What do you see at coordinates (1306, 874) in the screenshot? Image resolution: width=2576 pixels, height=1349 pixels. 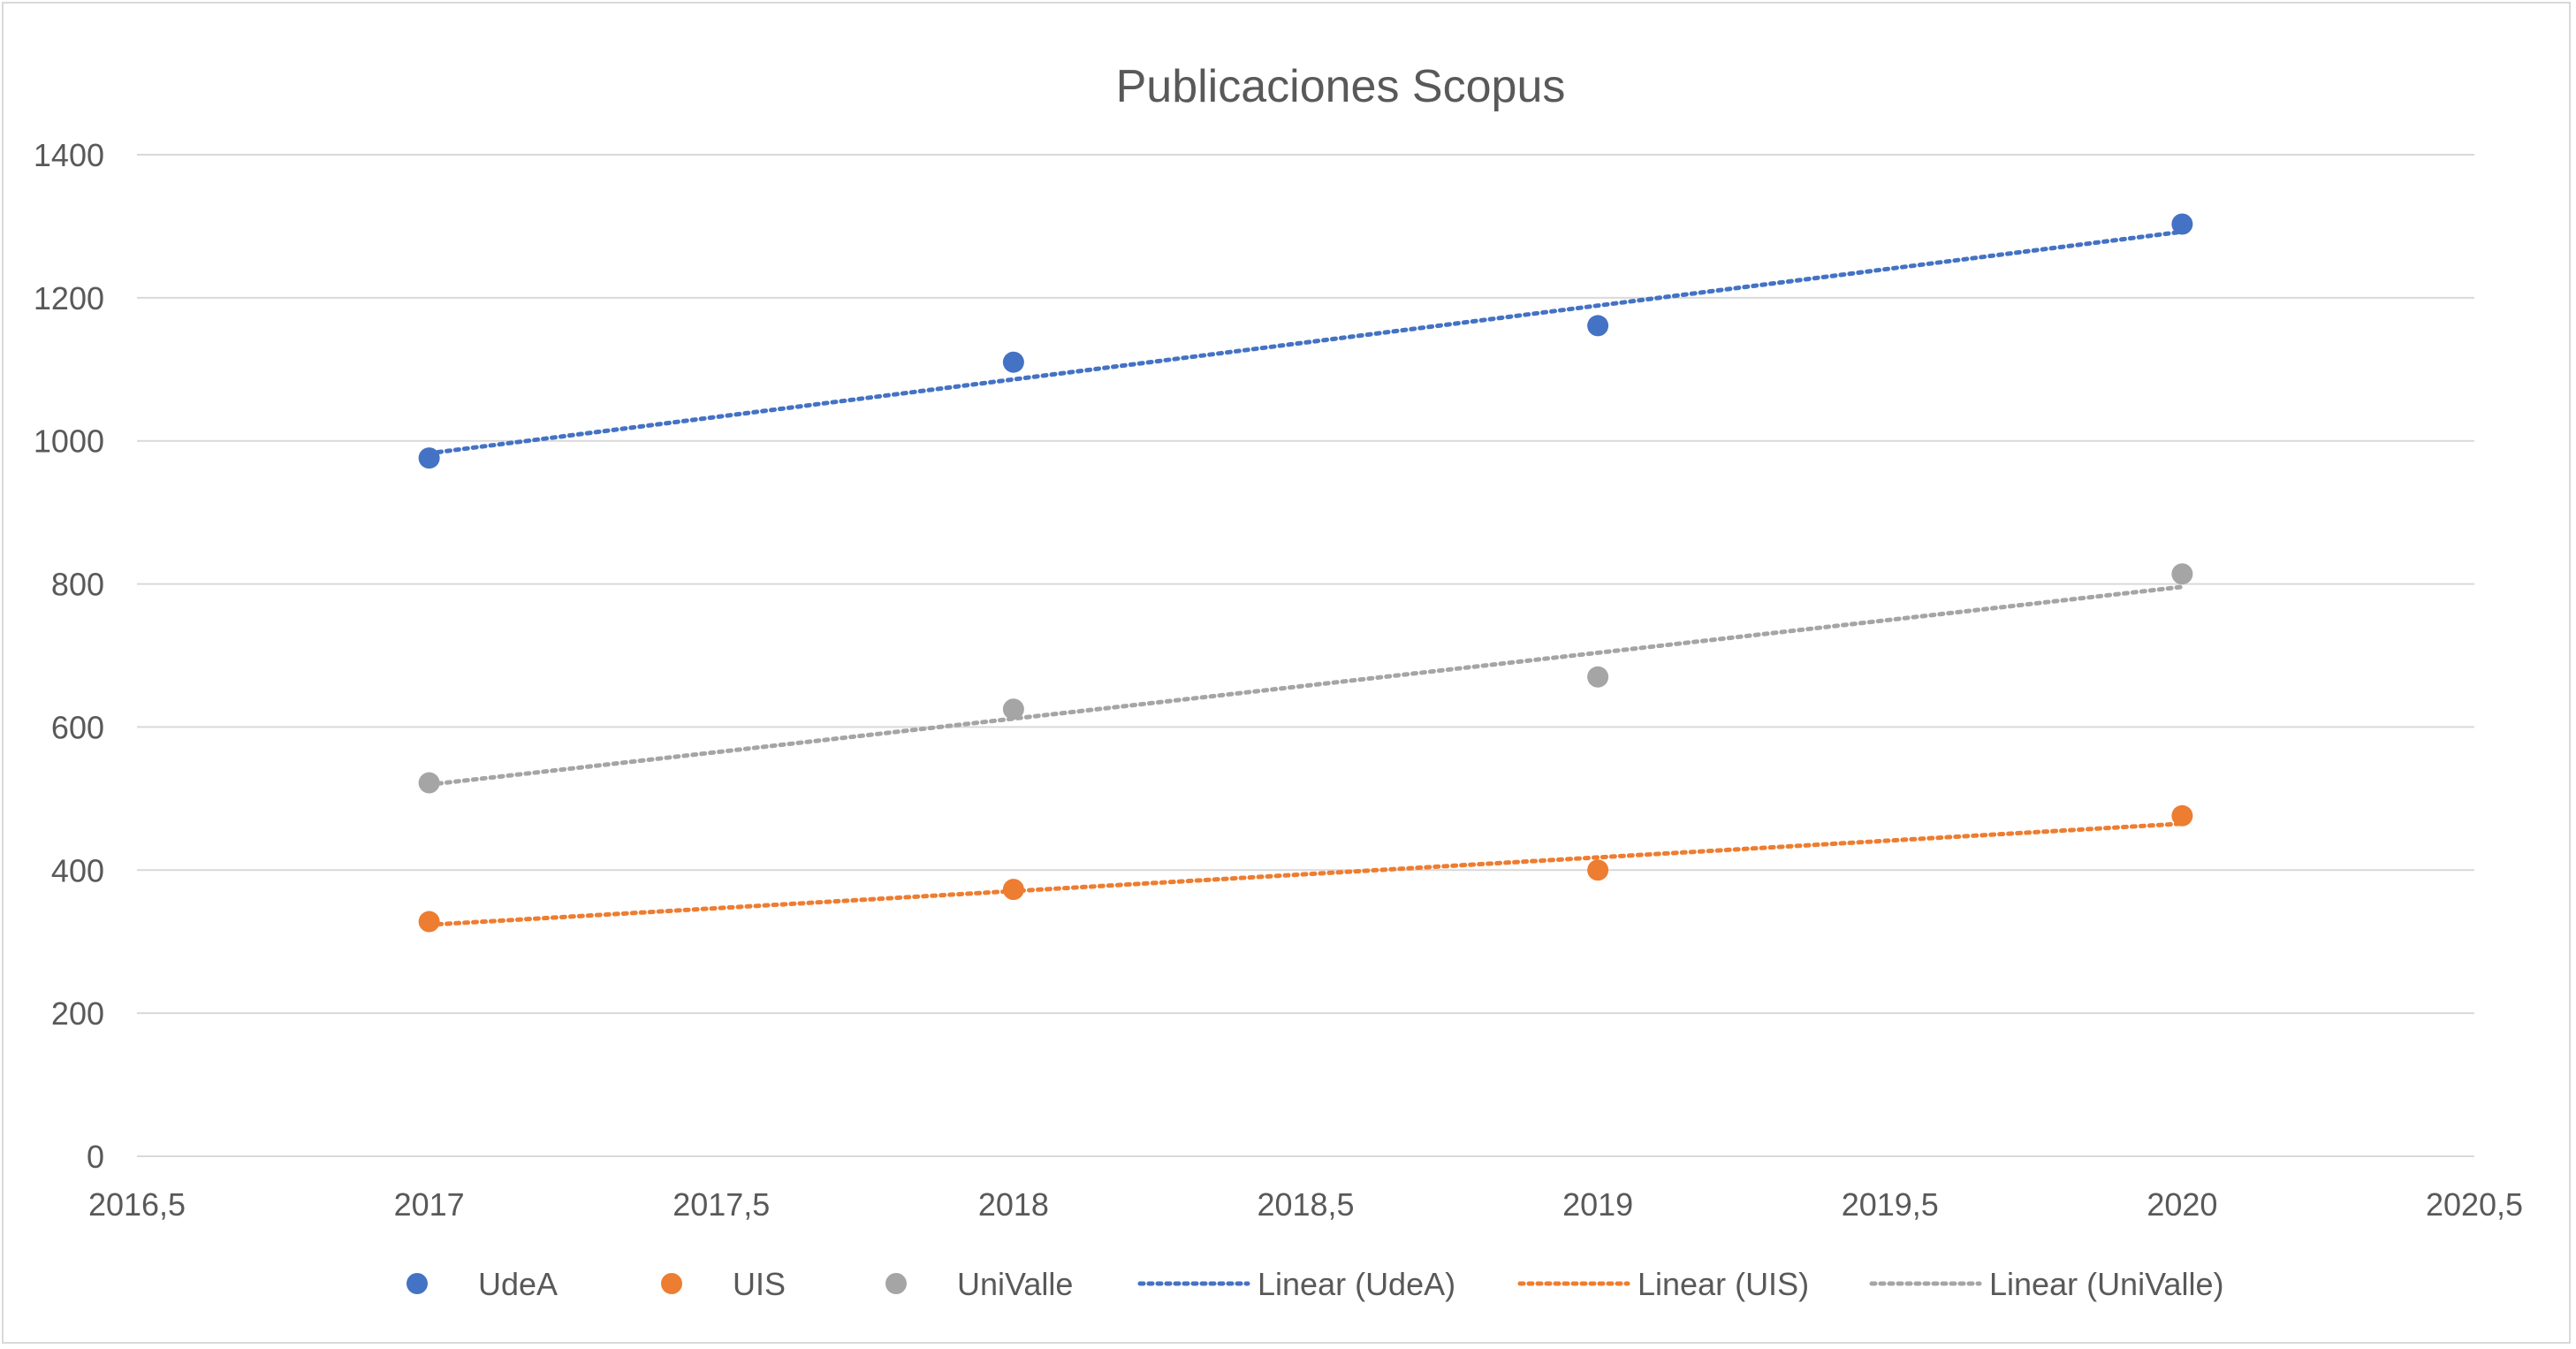 I see `trendline-uis` at bounding box center [1306, 874].